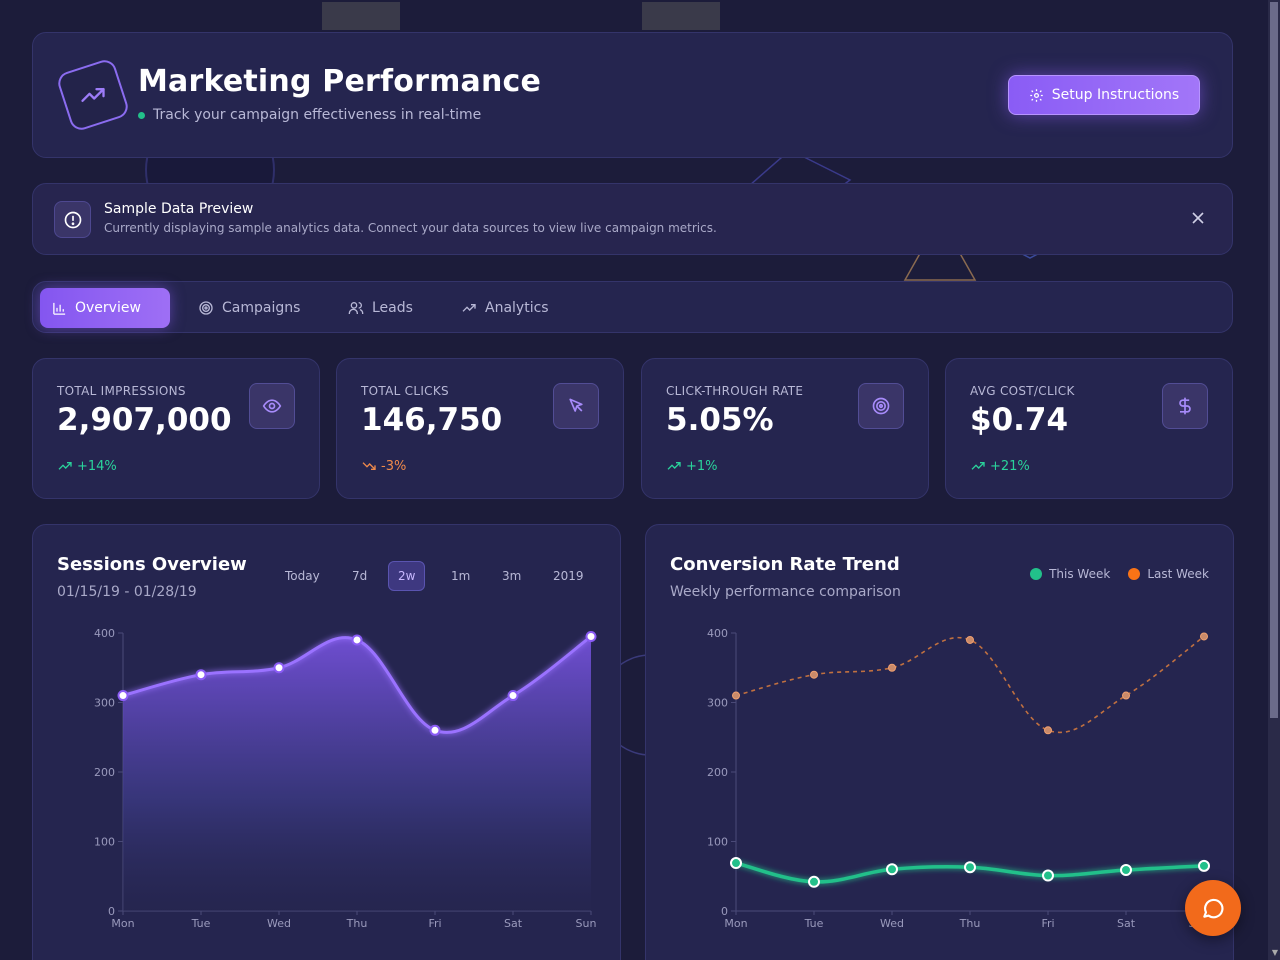 This screenshot has height=960, width=1280. What do you see at coordinates (141, 115) in the screenshot?
I see `live-status-dot` at bounding box center [141, 115].